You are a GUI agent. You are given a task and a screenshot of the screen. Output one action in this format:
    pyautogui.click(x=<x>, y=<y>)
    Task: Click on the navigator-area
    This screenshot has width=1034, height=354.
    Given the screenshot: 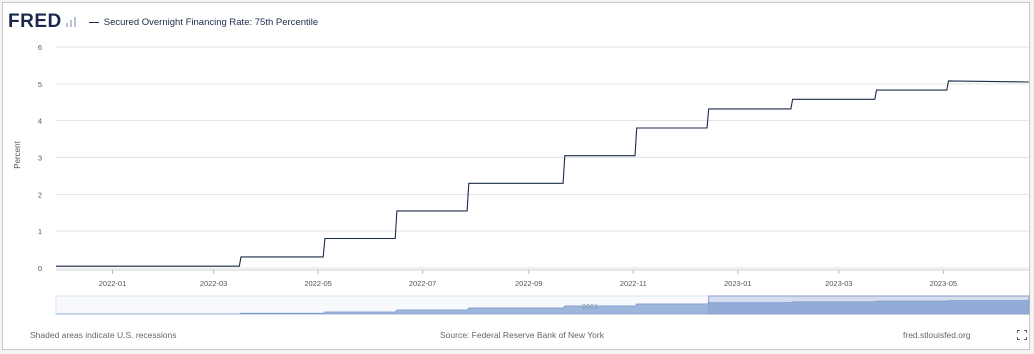 What is the action you would take?
    pyautogui.click(x=542, y=307)
    